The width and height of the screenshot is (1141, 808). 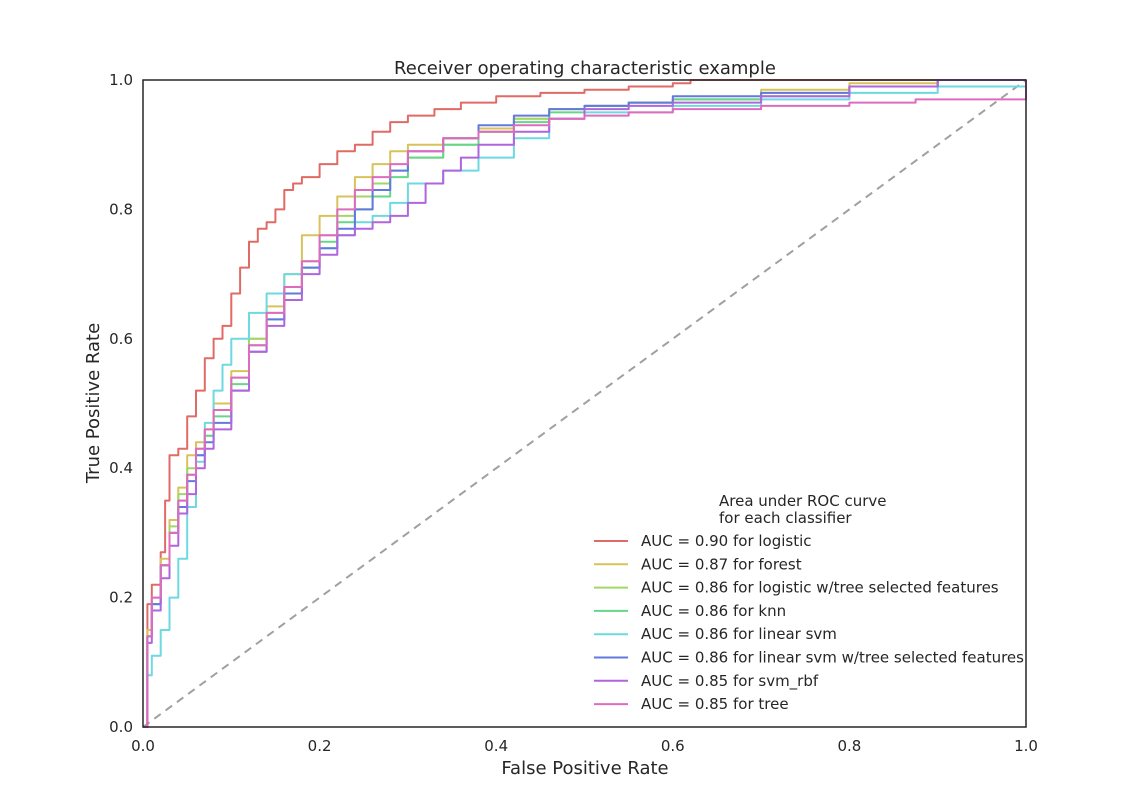 I want to click on x-tick-label: 0.2, so click(x=320, y=746).